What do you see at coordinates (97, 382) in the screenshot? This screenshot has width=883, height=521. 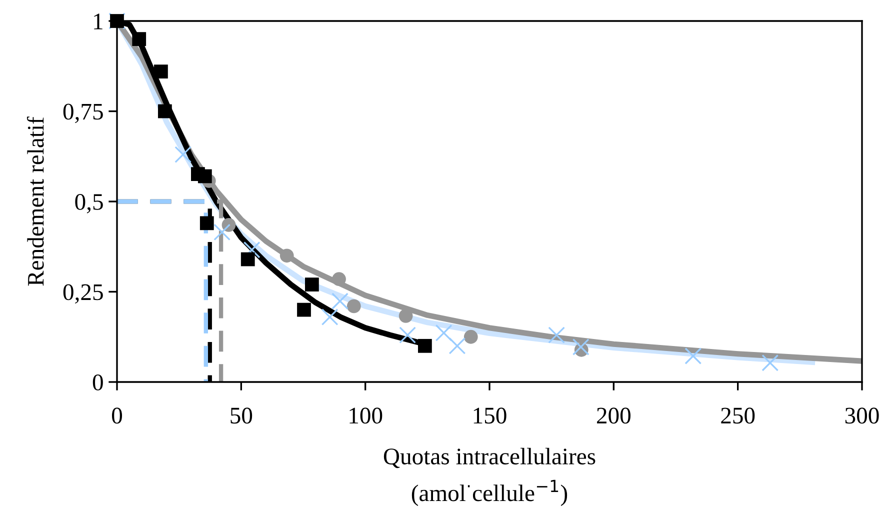 I see `y-tick-label: 0` at bounding box center [97, 382].